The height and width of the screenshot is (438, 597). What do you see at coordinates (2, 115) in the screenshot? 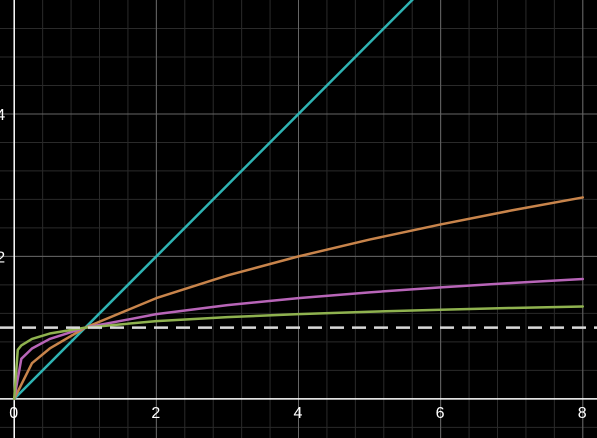
I see `y-tick-label: 4` at bounding box center [2, 115].